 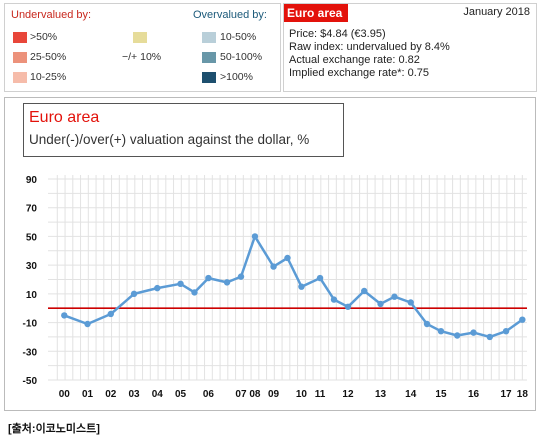 What do you see at coordinates (54, 429) in the screenshot?
I see `source-note: [출처:이코노미스트]` at bounding box center [54, 429].